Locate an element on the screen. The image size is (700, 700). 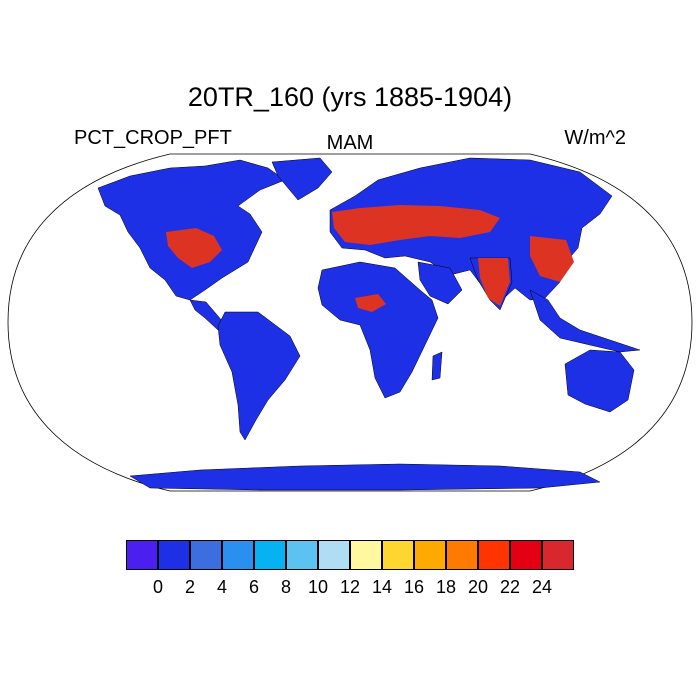
greenland is located at coordinates (302, 179).